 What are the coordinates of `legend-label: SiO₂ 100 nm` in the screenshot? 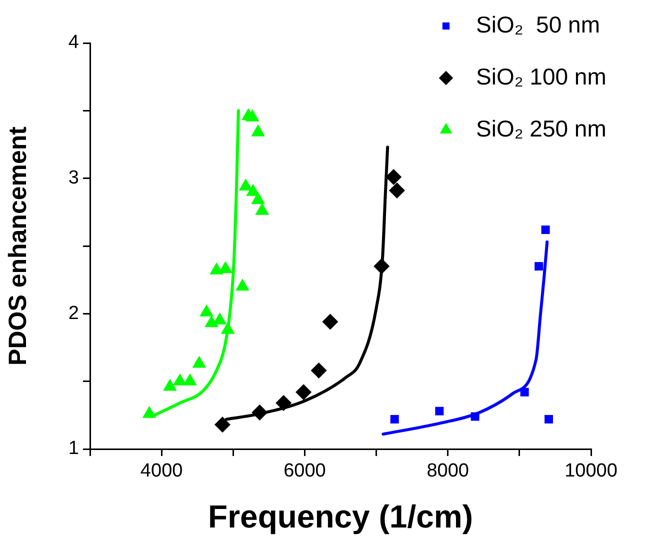 It's located at (541, 76).